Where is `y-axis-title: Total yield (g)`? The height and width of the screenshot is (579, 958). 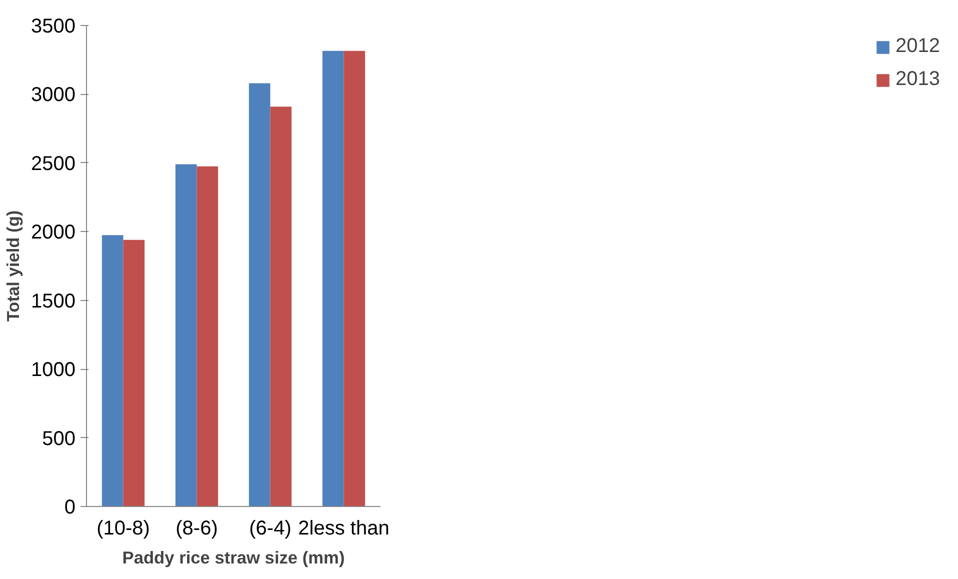 y-axis-title: Total yield (g) is located at coordinates (13, 266).